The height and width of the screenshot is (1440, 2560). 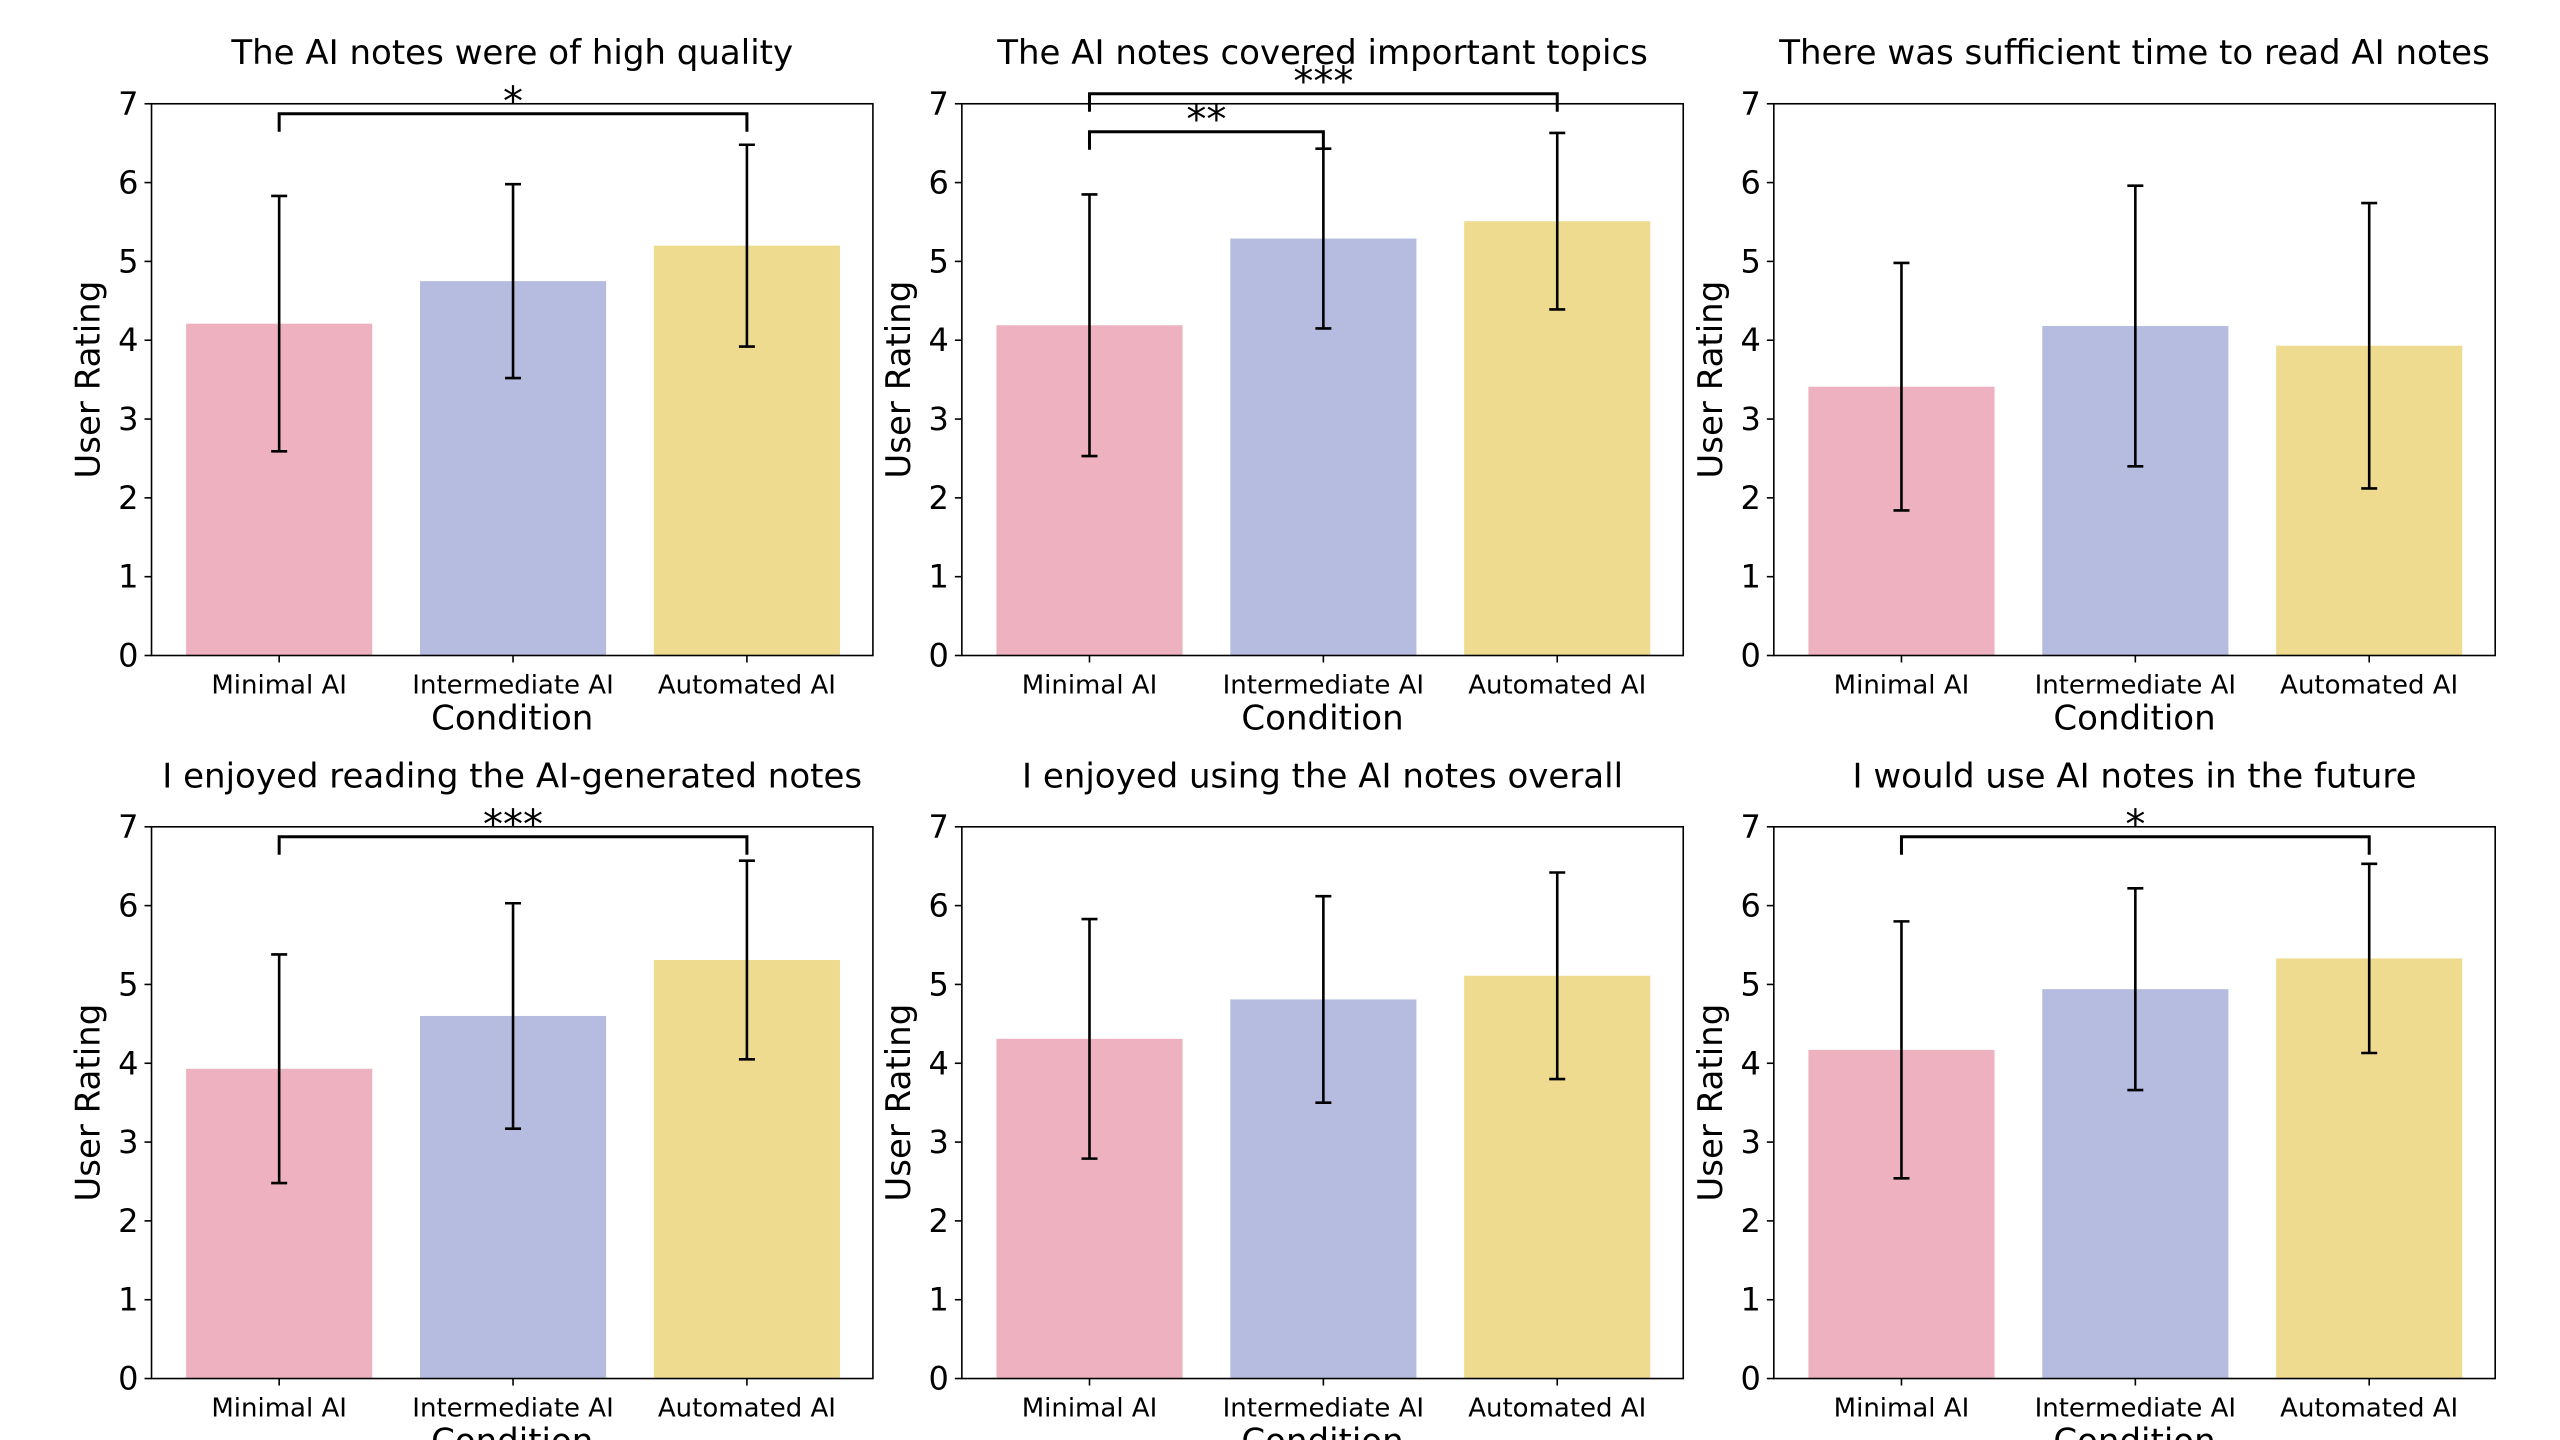 I want to click on chart-title: I would use AI notes in the future, so click(x=2135, y=776).